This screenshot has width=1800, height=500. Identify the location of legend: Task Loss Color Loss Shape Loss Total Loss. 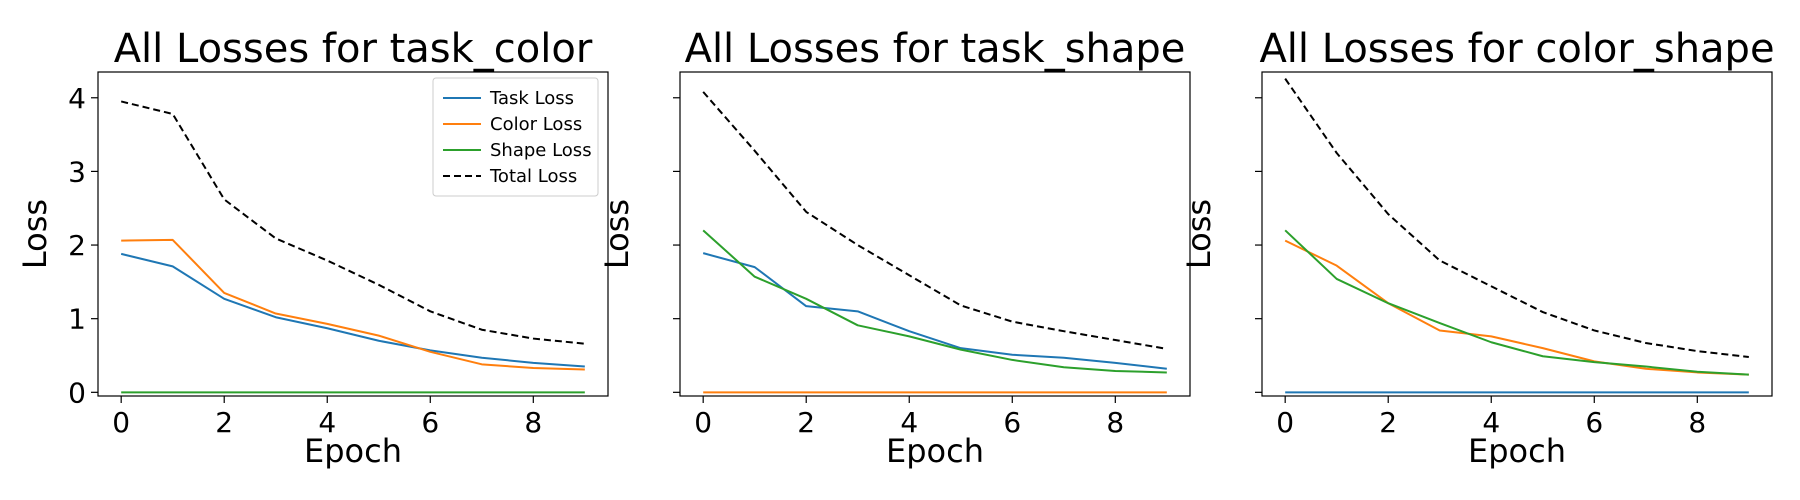
(515, 137).